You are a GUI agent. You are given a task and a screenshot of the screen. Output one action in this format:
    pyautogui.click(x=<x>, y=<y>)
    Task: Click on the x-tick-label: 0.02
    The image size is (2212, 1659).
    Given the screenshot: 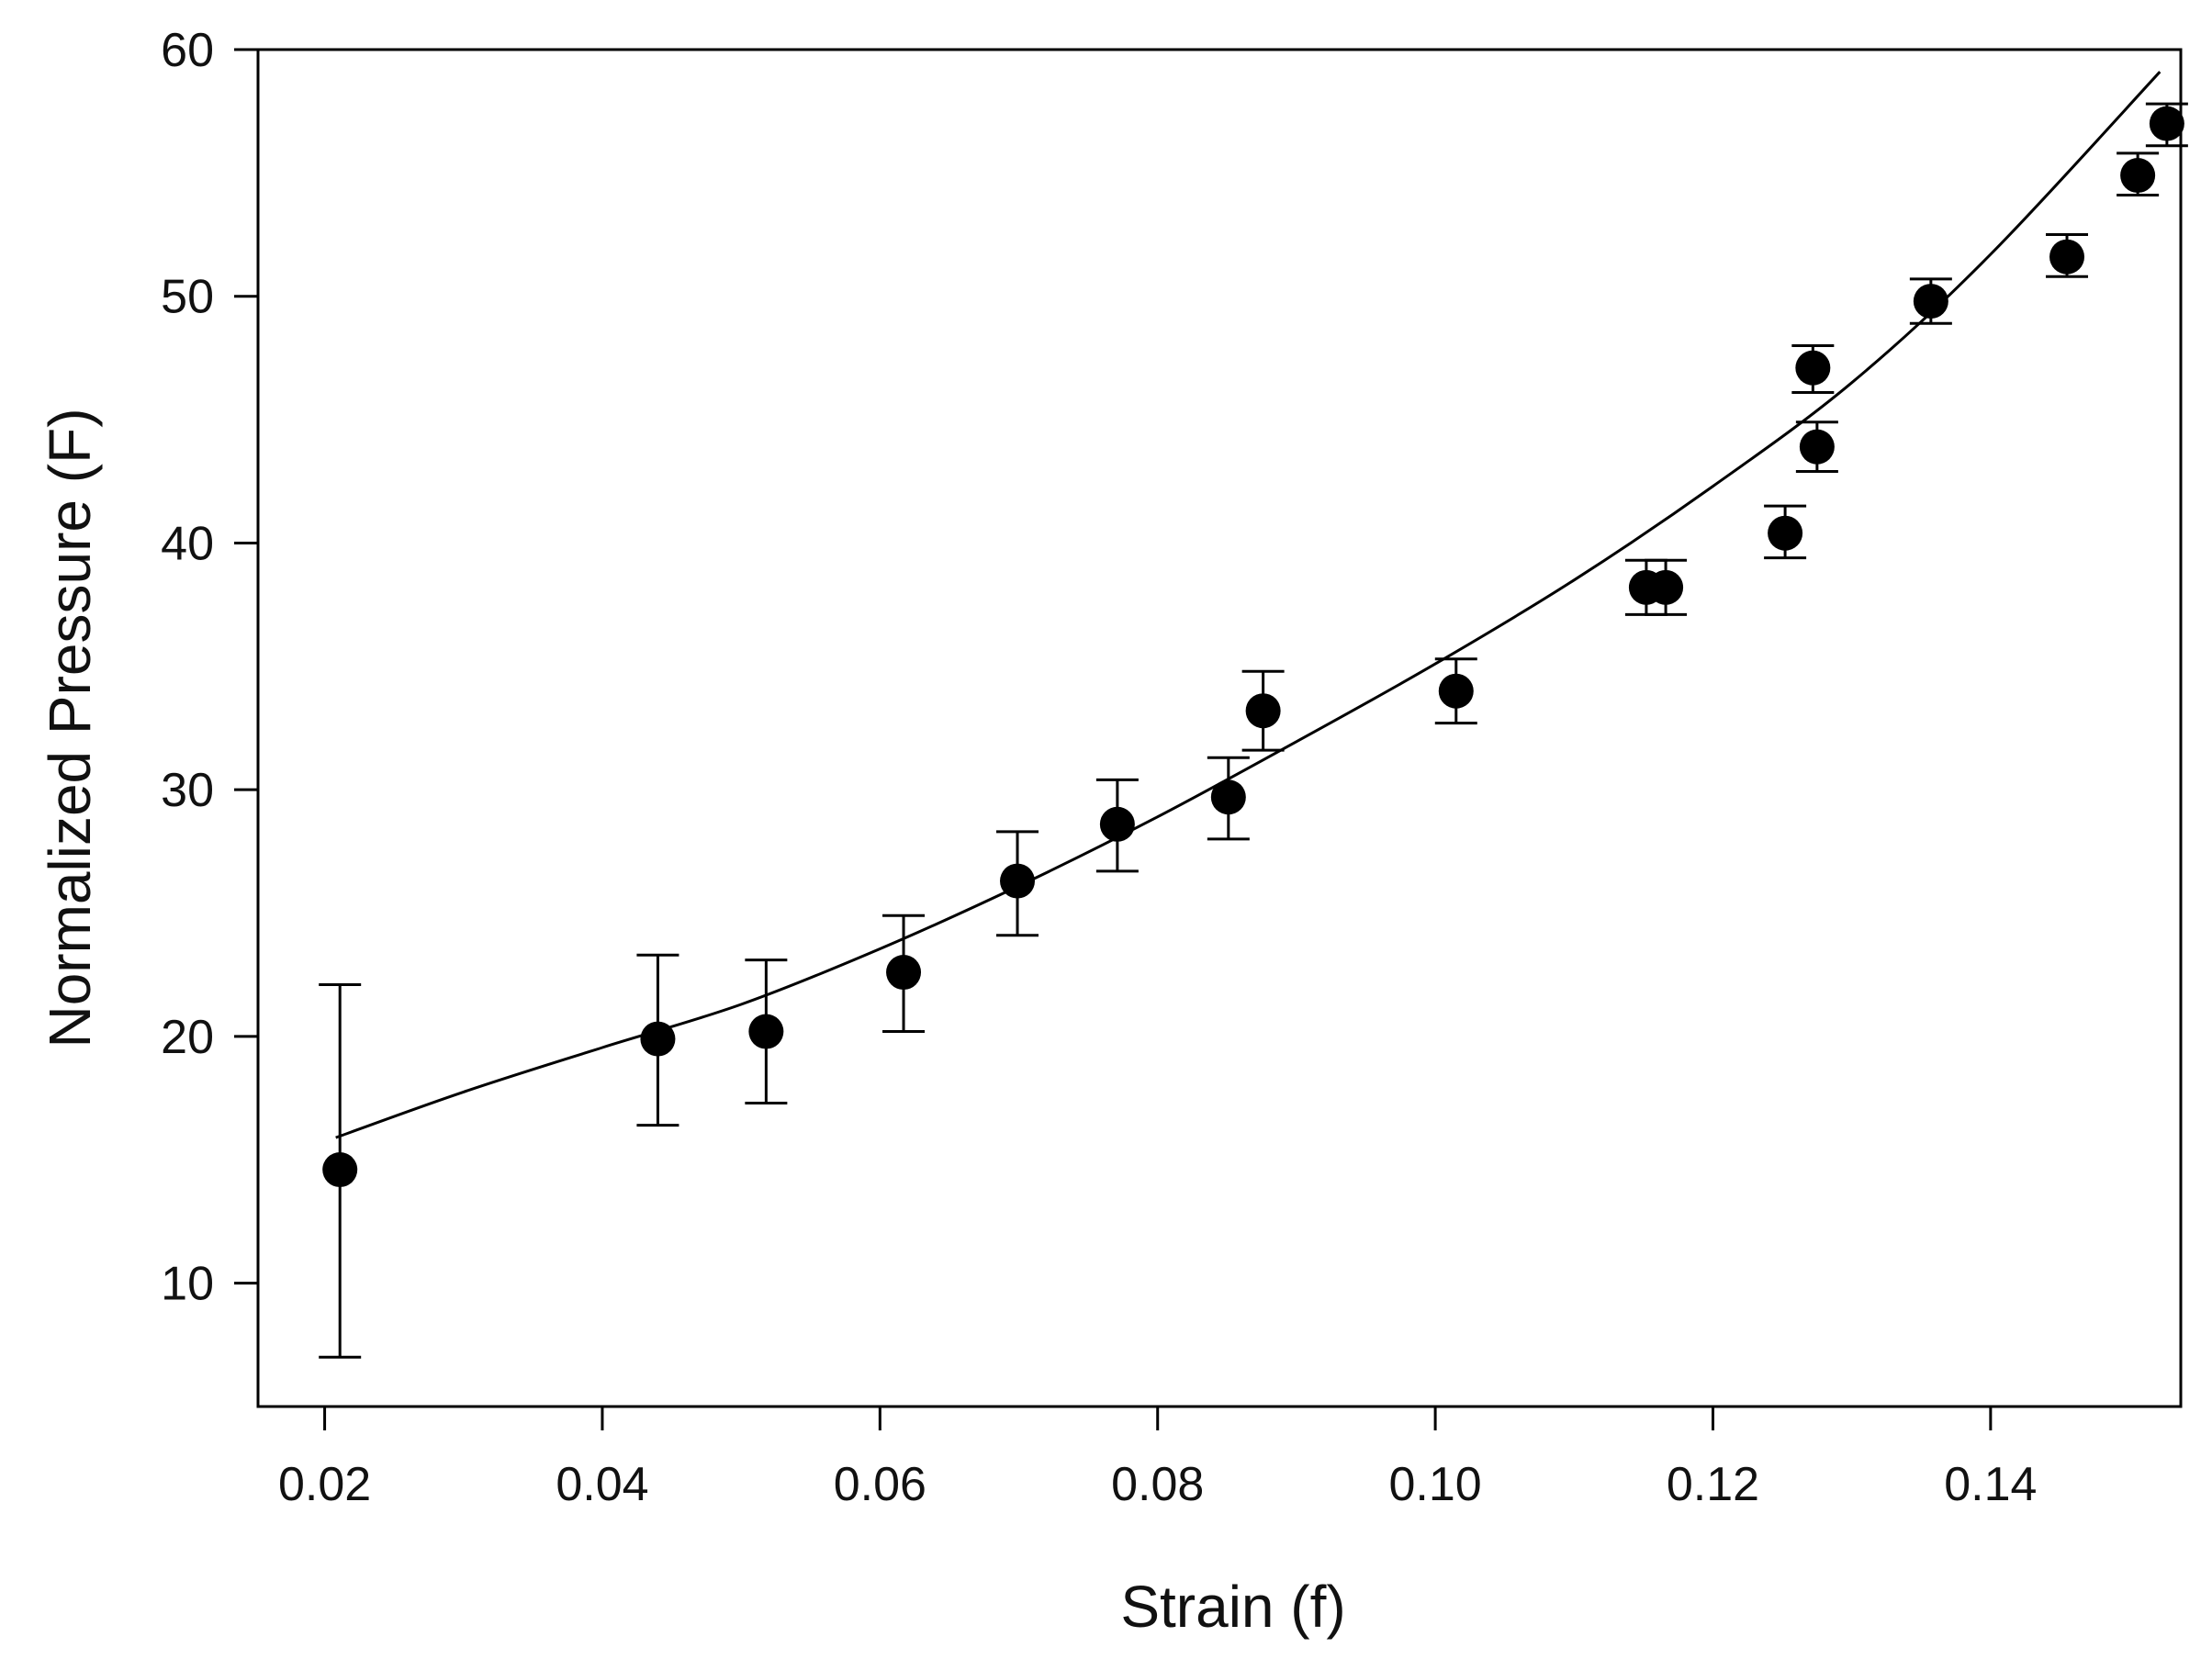 What is the action you would take?
    pyautogui.click(x=324, y=1484)
    